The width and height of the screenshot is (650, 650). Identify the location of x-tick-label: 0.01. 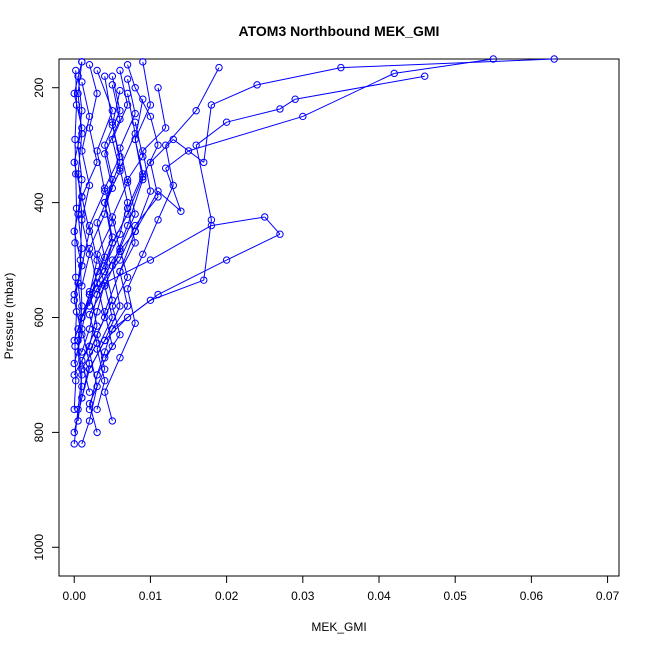
(151, 596).